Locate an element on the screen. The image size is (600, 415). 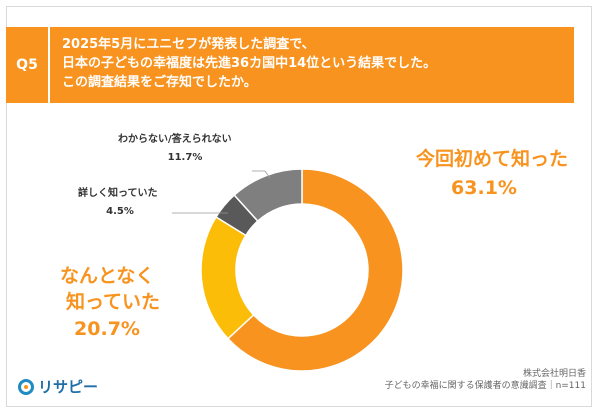
label-detailed-value: 4.5% is located at coordinates (120, 211).